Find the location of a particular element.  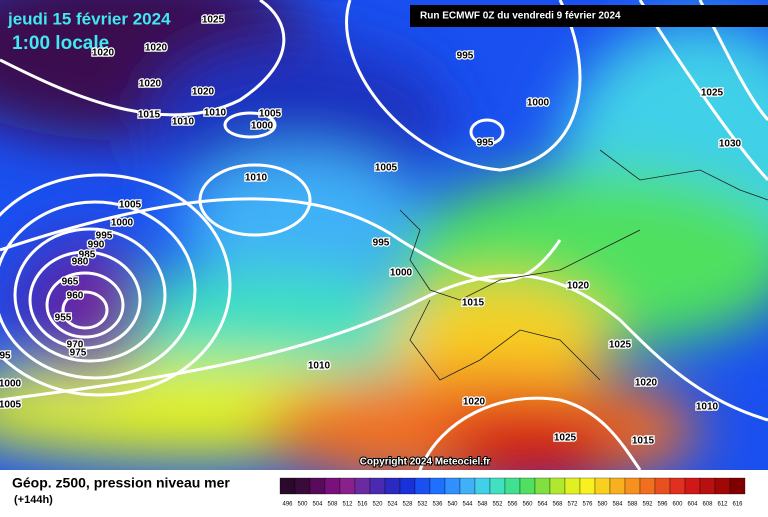

legend-label: 588 is located at coordinates (632, 505).